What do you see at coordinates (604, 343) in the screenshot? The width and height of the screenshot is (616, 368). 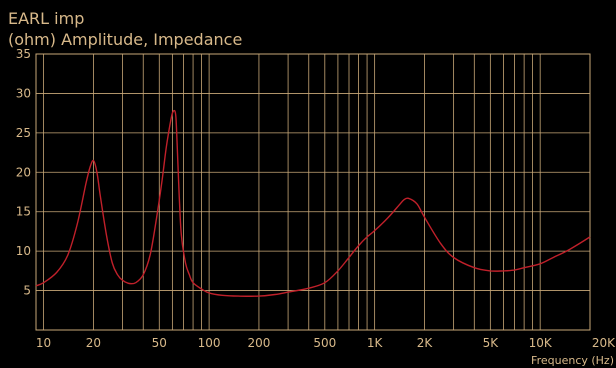 I see `x-tick-label: 20K` at bounding box center [604, 343].